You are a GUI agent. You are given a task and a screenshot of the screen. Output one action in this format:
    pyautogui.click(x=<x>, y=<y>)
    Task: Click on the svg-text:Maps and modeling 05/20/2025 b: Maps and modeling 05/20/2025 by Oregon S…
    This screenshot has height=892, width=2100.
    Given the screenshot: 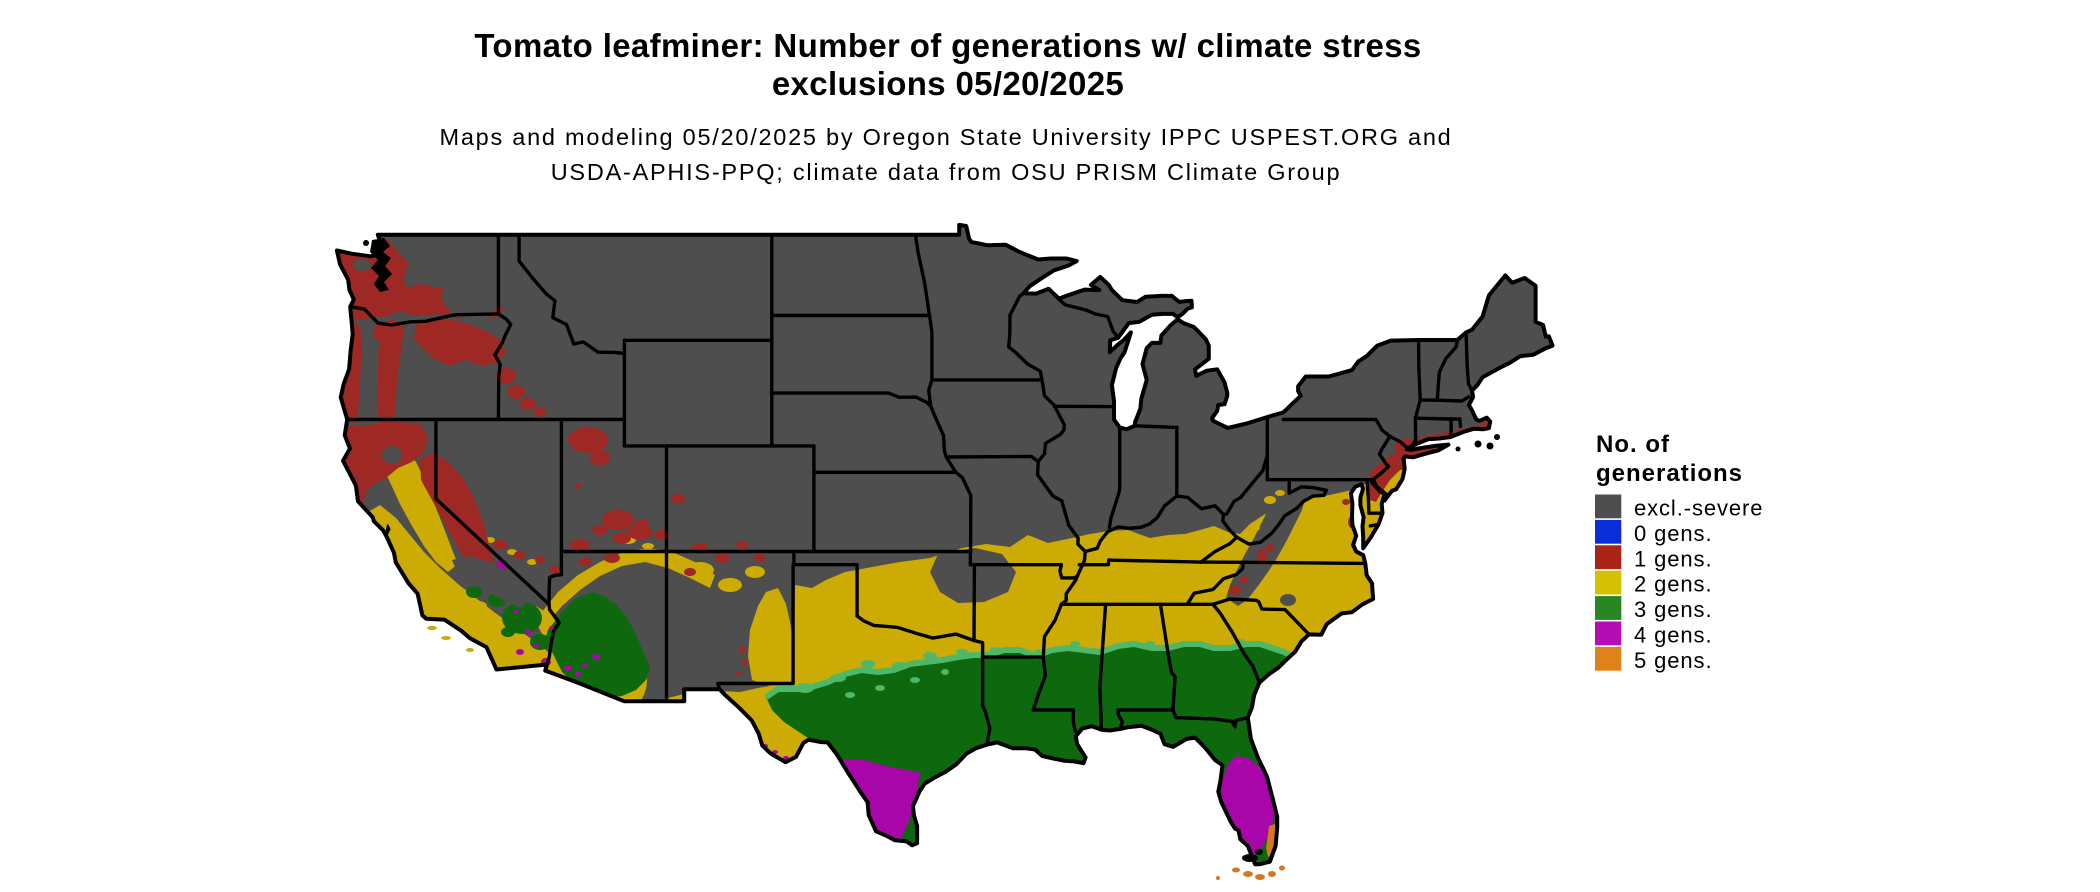 What is the action you would take?
    pyautogui.click(x=946, y=137)
    